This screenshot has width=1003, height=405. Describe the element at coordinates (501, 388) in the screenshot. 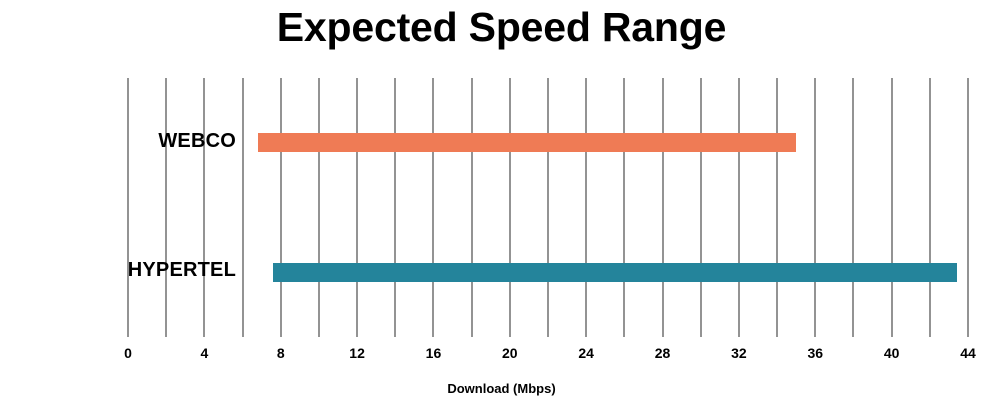

I see `x-axis-title: Download (Mbps)` at that location.